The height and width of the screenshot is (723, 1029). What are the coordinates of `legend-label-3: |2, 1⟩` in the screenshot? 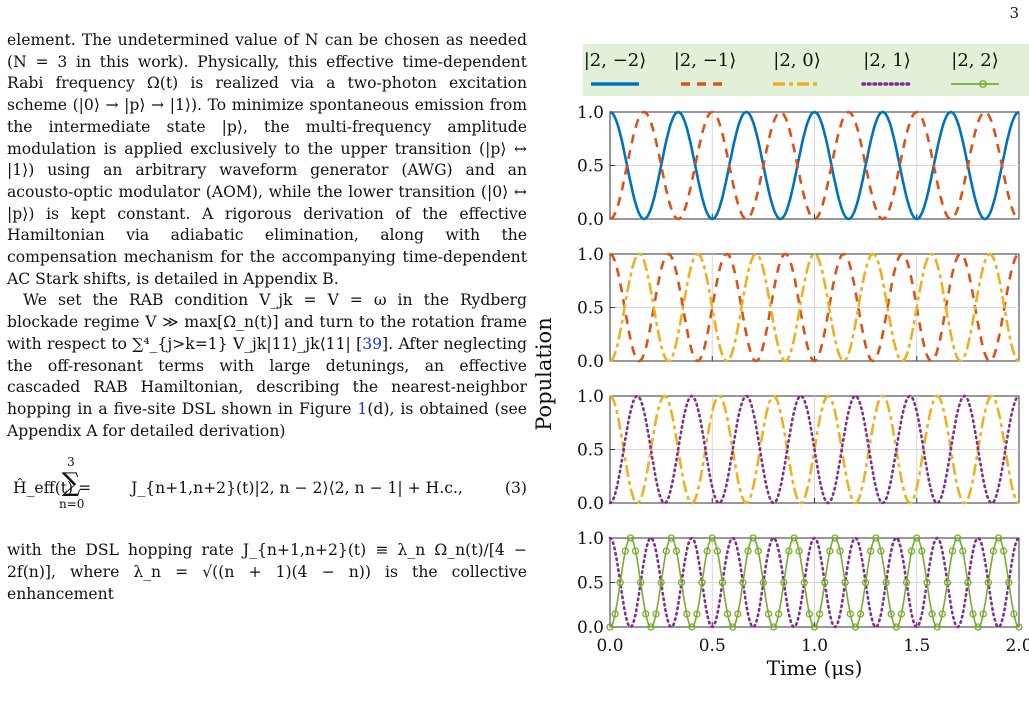 It's located at (886, 60).